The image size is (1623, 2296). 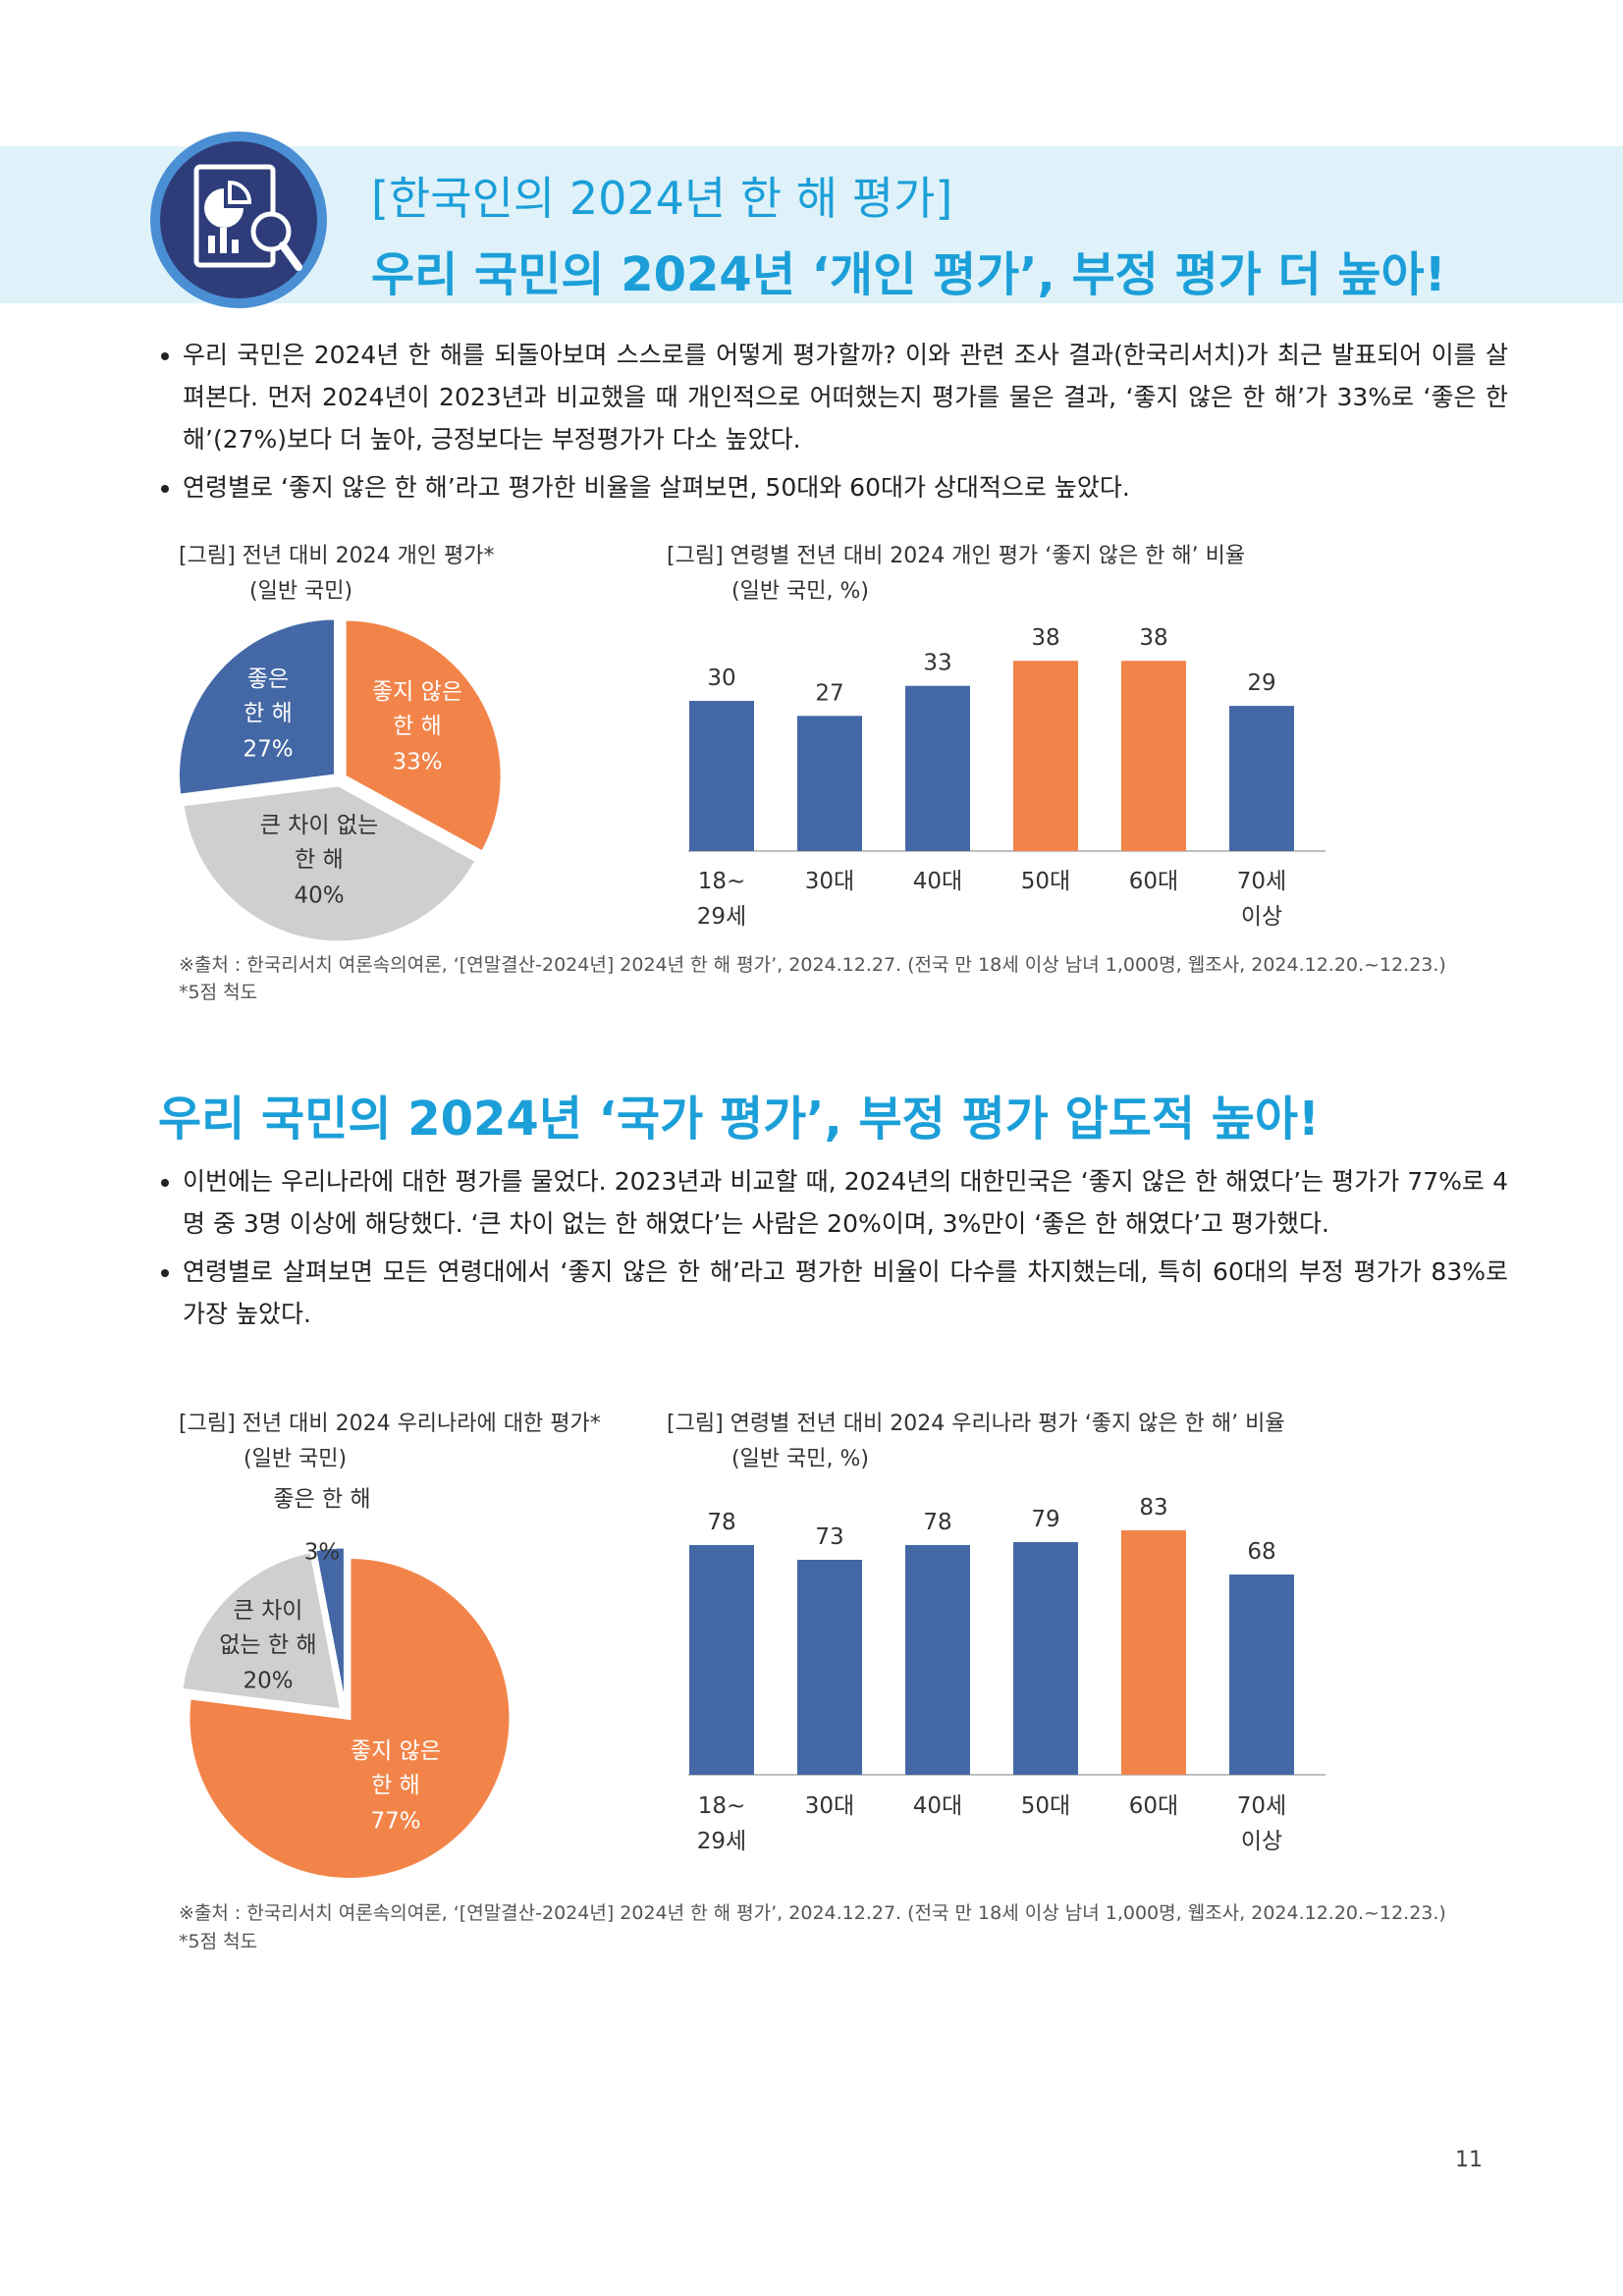 What do you see at coordinates (238, 220) in the screenshot?
I see `header-icon` at bounding box center [238, 220].